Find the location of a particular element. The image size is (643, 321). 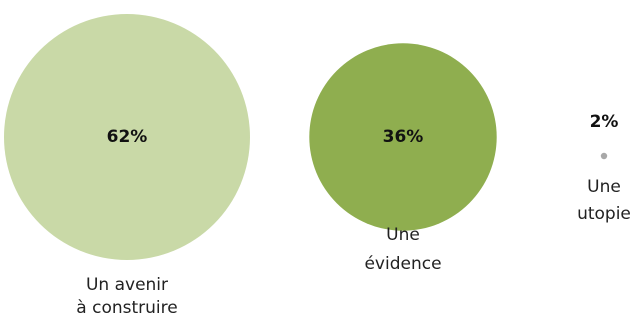

category-label-un-avenir-a-construire-line-2: à construire is located at coordinates (126, 308).